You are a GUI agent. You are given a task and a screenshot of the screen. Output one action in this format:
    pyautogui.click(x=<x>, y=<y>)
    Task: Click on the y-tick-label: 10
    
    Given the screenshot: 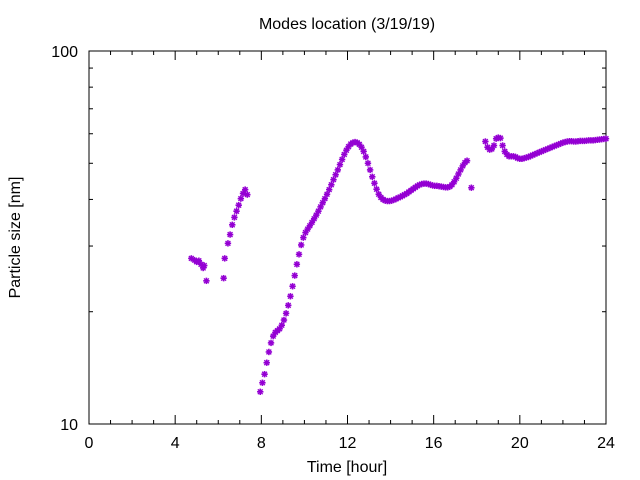 What is the action you would take?
    pyautogui.click(x=69, y=425)
    